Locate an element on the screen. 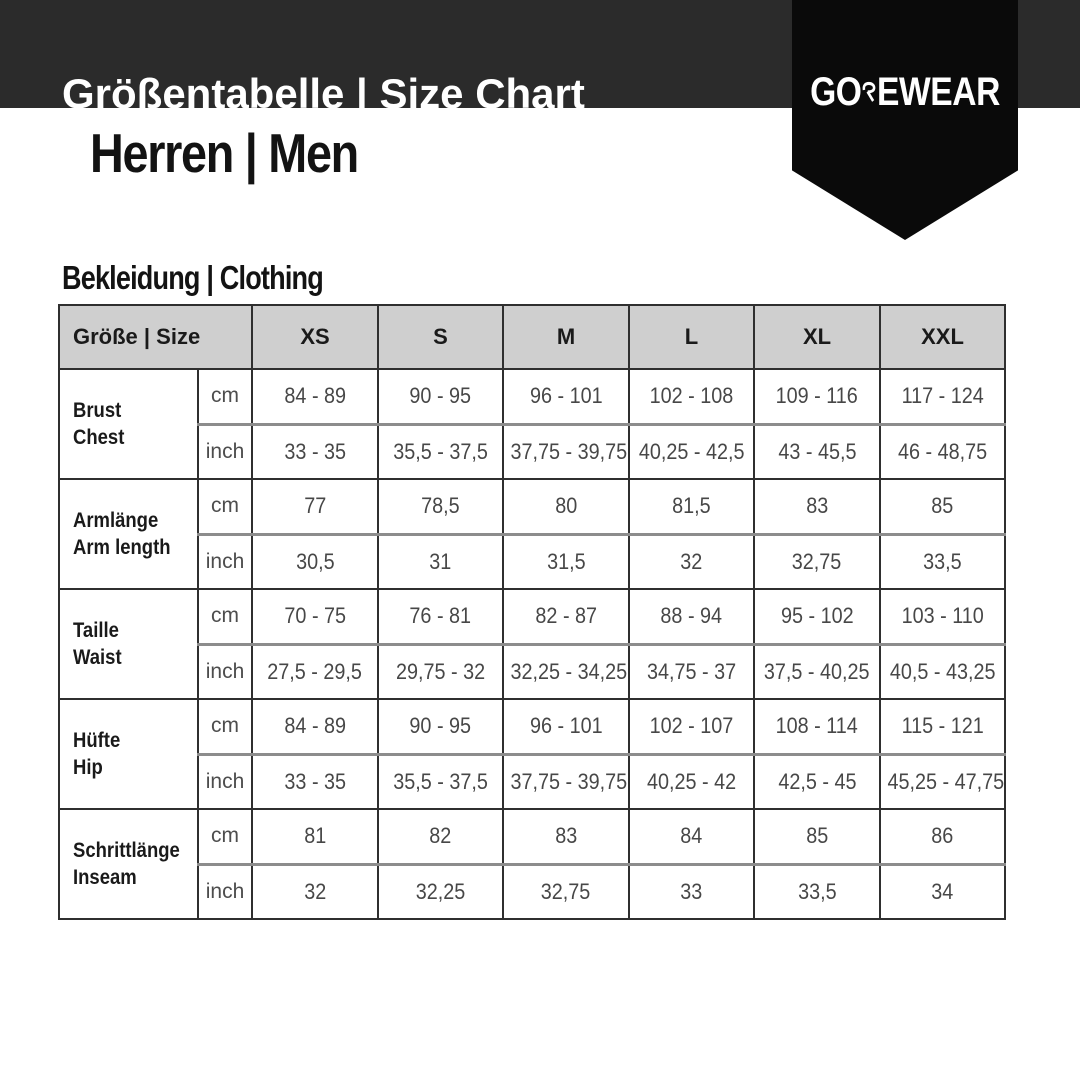 The height and width of the screenshot is (1080, 1080). value-cell-cm: 102 - 108 is located at coordinates (691, 397).